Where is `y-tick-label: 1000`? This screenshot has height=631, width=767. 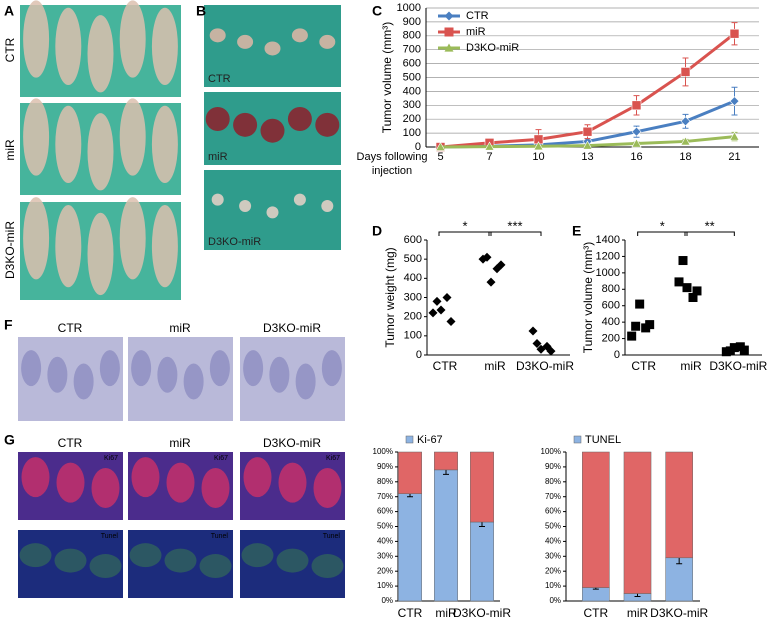
y-tick-label: 1000 is located at coordinates (608, 273).